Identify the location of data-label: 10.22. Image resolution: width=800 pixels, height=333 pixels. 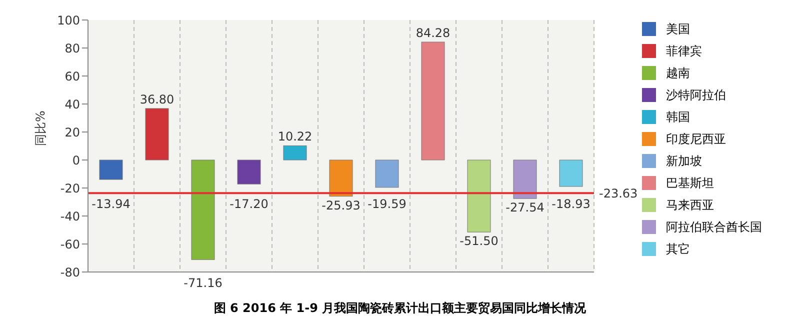
(295, 137).